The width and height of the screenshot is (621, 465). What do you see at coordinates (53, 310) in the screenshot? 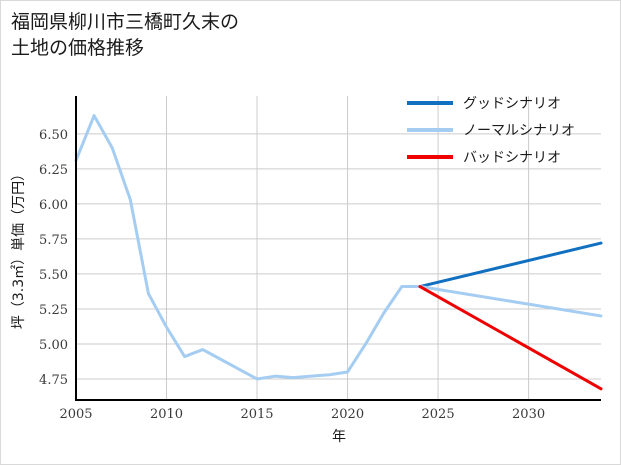
I see `y-tick-label: 5.25` at bounding box center [53, 310].